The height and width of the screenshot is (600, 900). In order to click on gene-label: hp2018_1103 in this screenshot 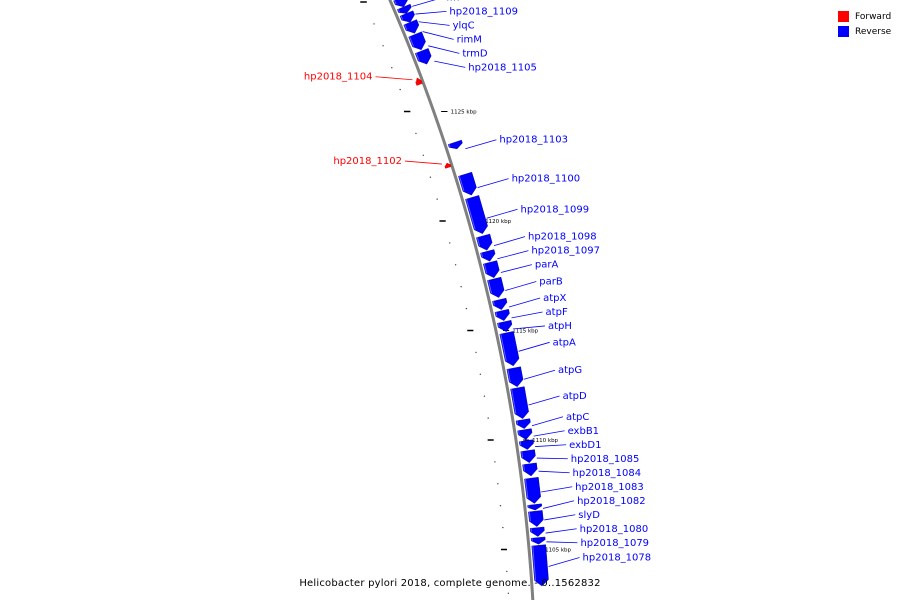, I will do `click(533, 140)`.